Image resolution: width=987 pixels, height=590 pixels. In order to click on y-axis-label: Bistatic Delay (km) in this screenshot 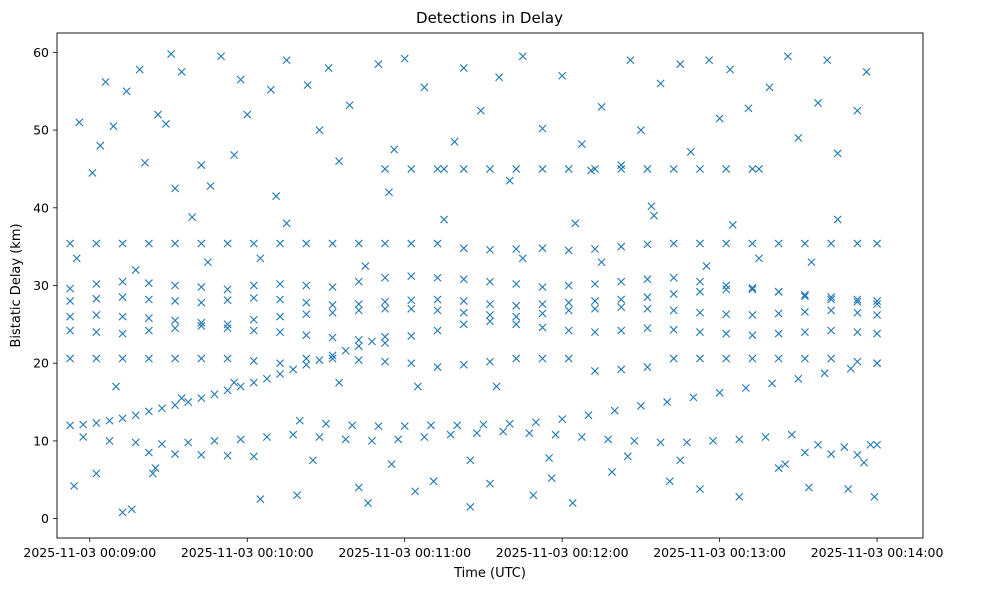, I will do `click(16, 285)`.